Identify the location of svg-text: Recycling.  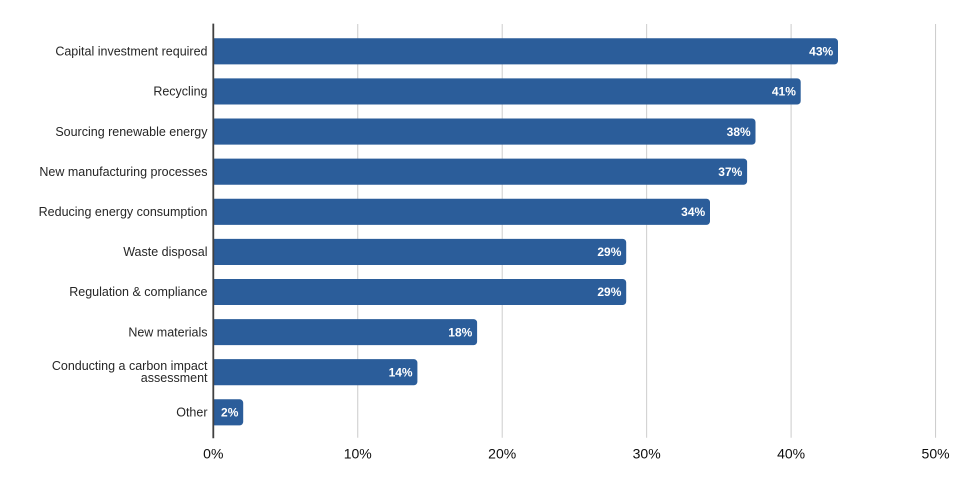
(180, 92).